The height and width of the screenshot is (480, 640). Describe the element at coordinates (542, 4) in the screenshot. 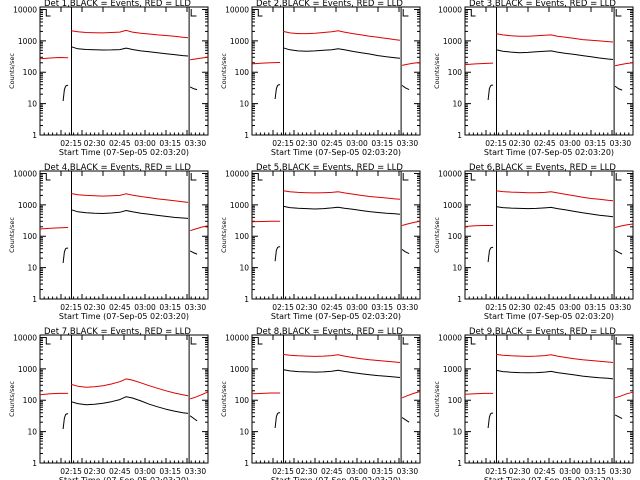

I see `panel-title: Det 3,BLACK = Events, RED = LLD` at that location.